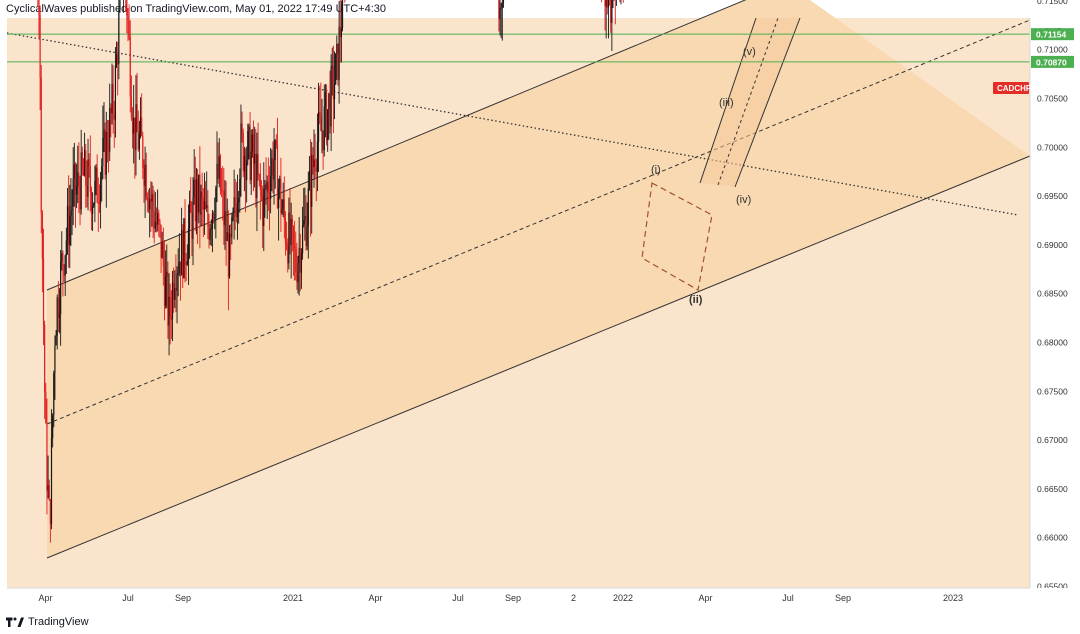 The height and width of the screenshot is (634, 1080). I want to click on price-badge-label: 0.70870, so click(1051, 62).